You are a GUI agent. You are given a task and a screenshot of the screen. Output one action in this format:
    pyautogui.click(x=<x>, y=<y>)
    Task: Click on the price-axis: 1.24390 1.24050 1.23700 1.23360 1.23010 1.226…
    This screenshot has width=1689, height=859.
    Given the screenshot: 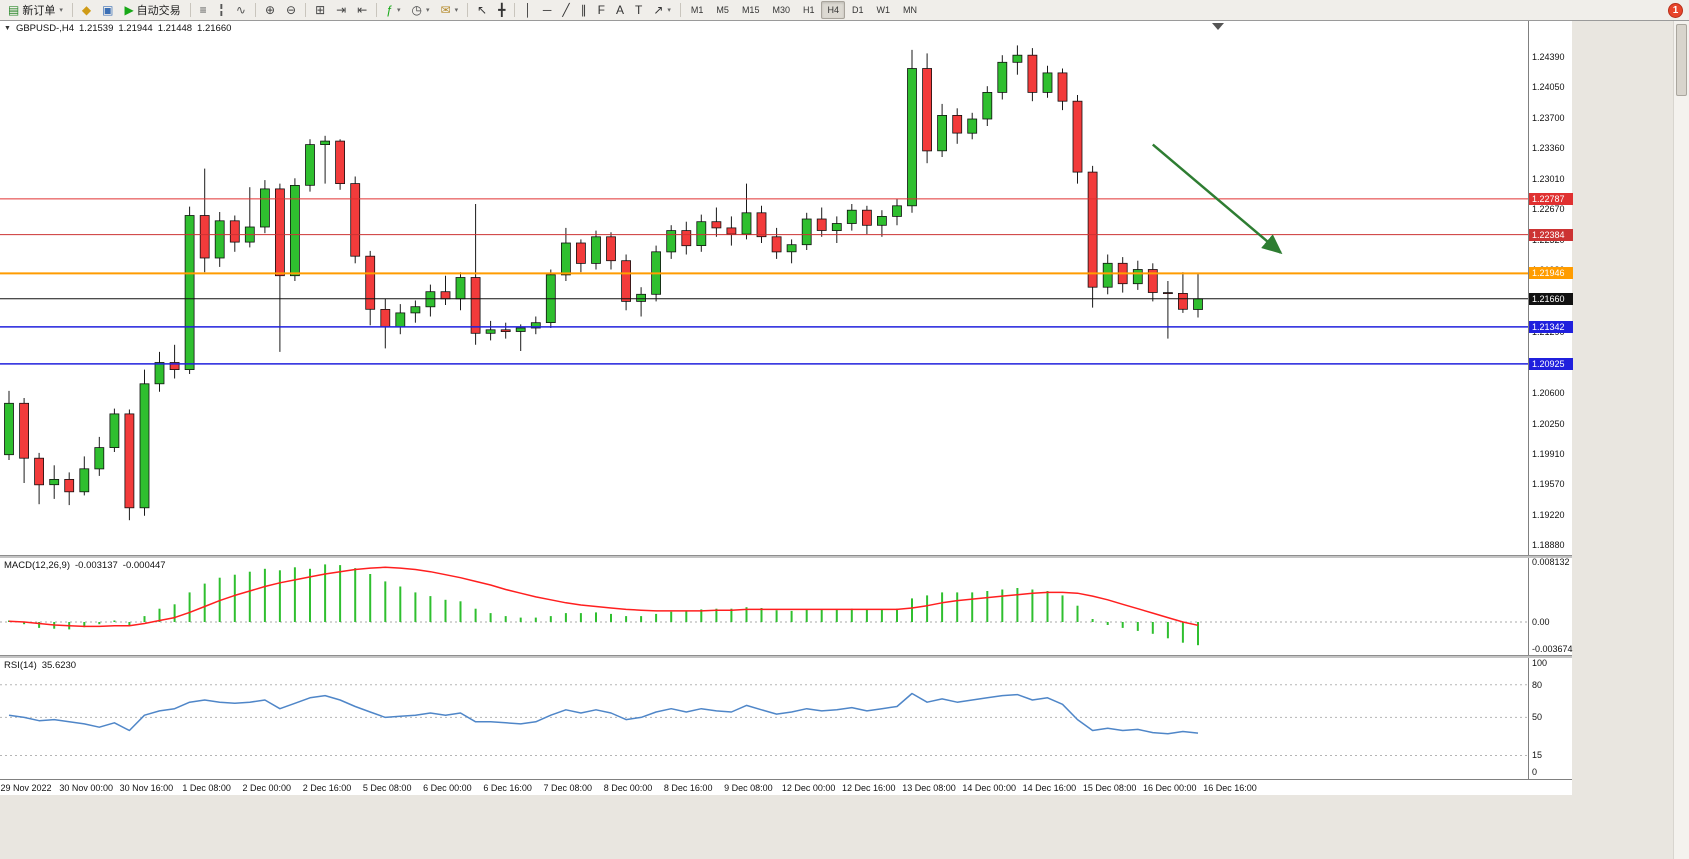 What is the action you would take?
    pyautogui.click(x=1550, y=400)
    